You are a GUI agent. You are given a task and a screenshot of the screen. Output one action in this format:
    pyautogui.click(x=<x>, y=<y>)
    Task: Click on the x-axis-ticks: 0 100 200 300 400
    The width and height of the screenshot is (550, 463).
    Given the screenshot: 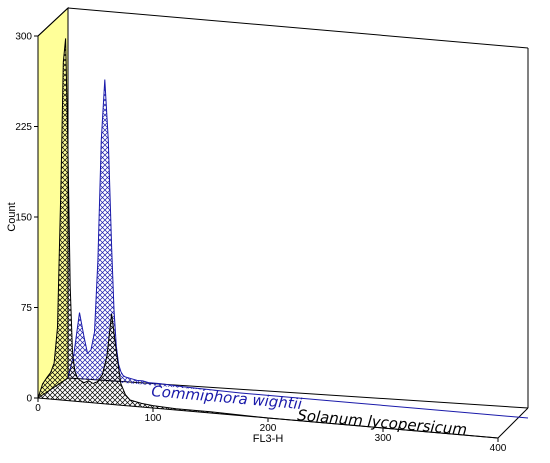 What is the action you would take?
    pyautogui.click(x=271, y=426)
    